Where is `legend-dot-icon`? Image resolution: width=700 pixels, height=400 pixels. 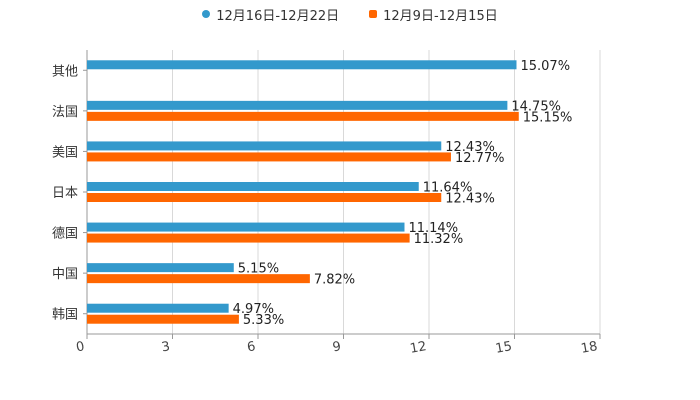 legend-dot-icon is located at coordinates (206, 14).